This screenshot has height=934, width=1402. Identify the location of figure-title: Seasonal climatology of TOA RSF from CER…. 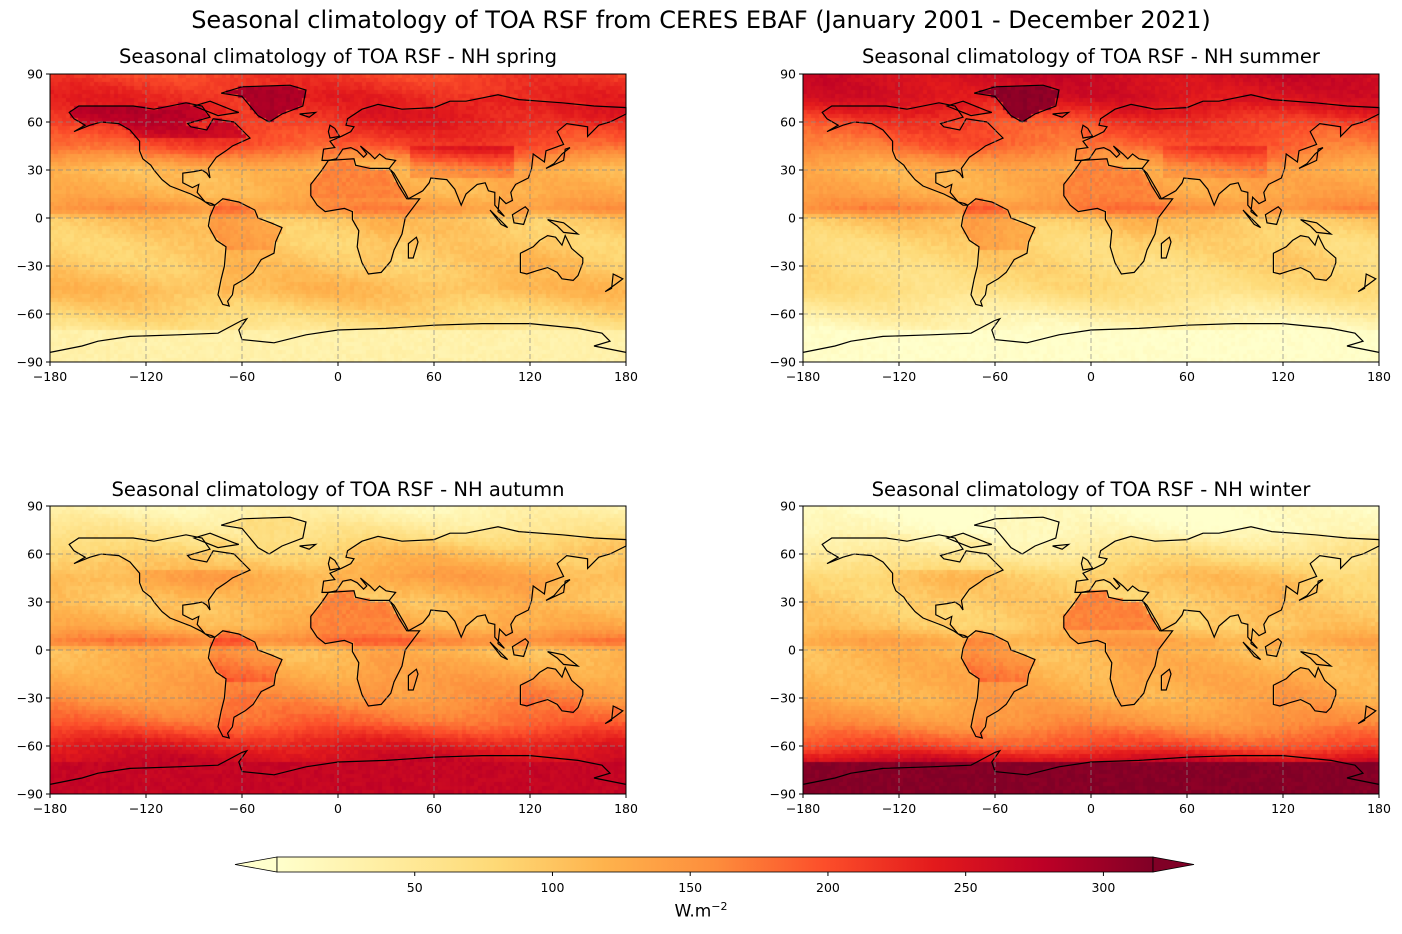
(701, 20).